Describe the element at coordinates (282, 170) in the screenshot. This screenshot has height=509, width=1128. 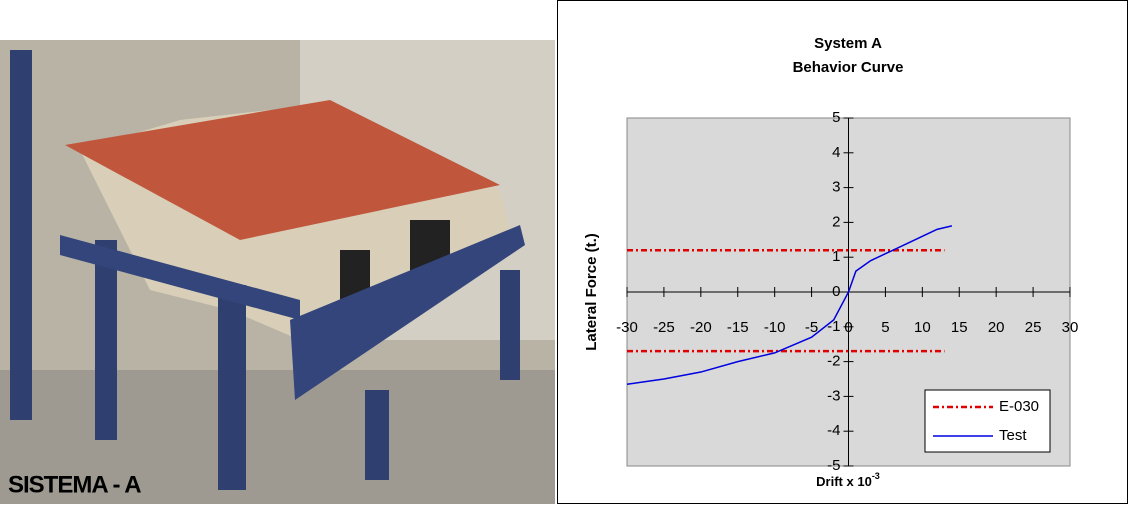
I see `roof` at that location.